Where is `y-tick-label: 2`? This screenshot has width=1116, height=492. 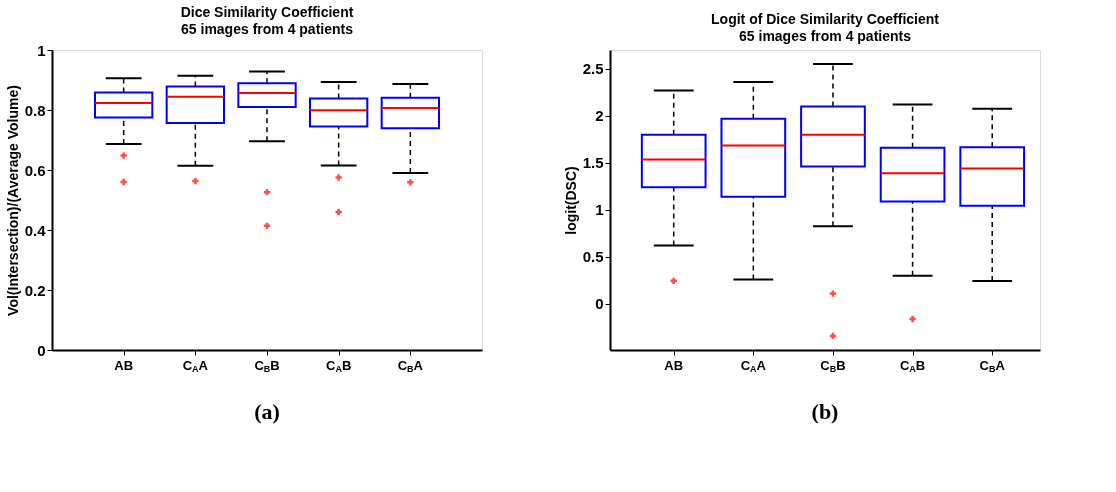 y-tick-label: 2 is located at coordinates (599, 116).